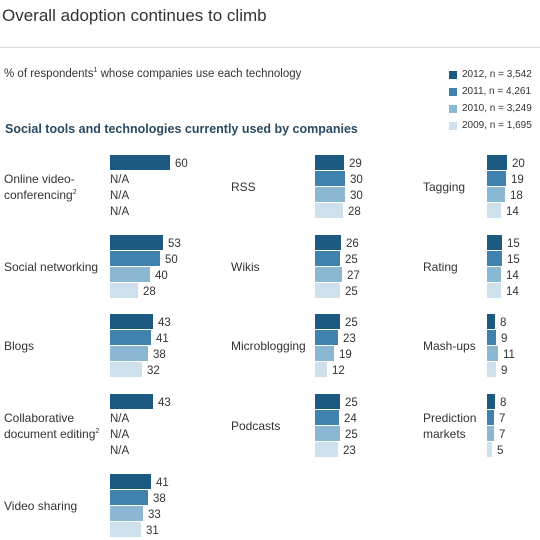  What do you see at coordinates (243, 187) in the screenshot?
I see `category-label: RSS` at bounding box center [243, 187].